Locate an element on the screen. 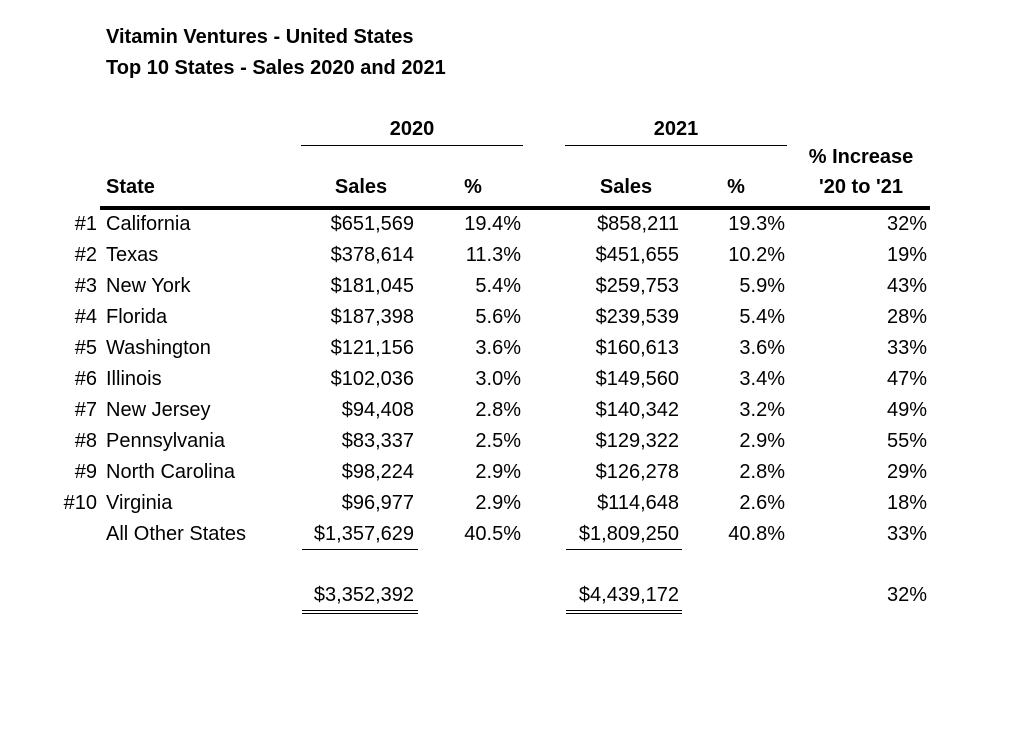 This screenshot has height=737, width=1026. pct-2020-cell: 19.4% is located at coordinates (492, 224).